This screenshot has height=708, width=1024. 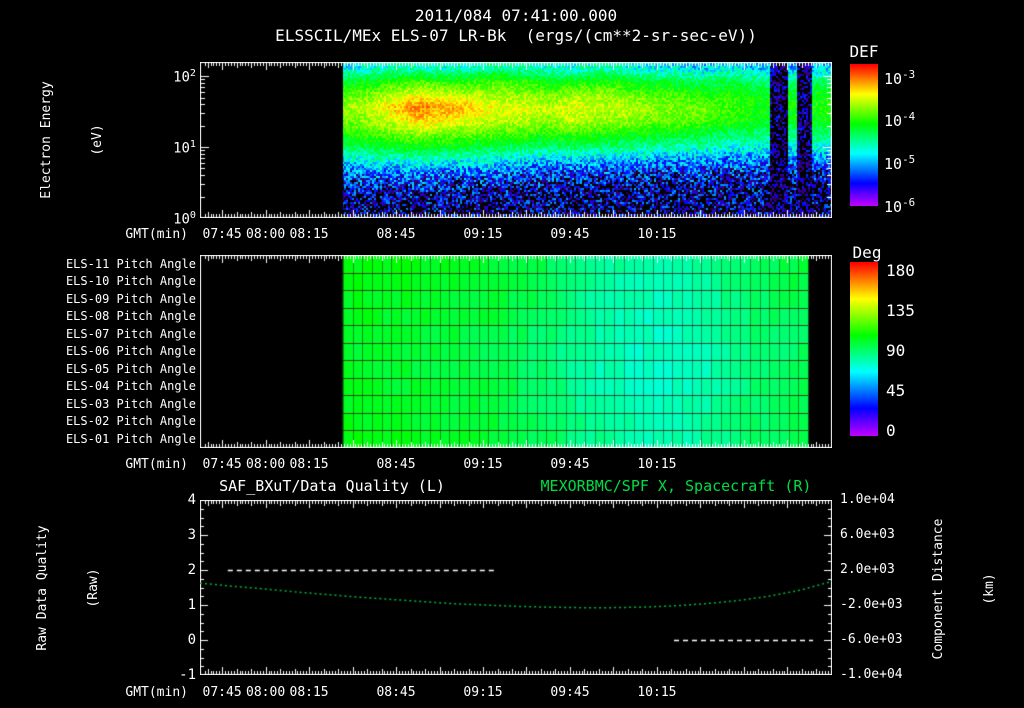 I want to click on pitch-row-label: ELS-07 Pitch Angle, so click(x=130, y=334).